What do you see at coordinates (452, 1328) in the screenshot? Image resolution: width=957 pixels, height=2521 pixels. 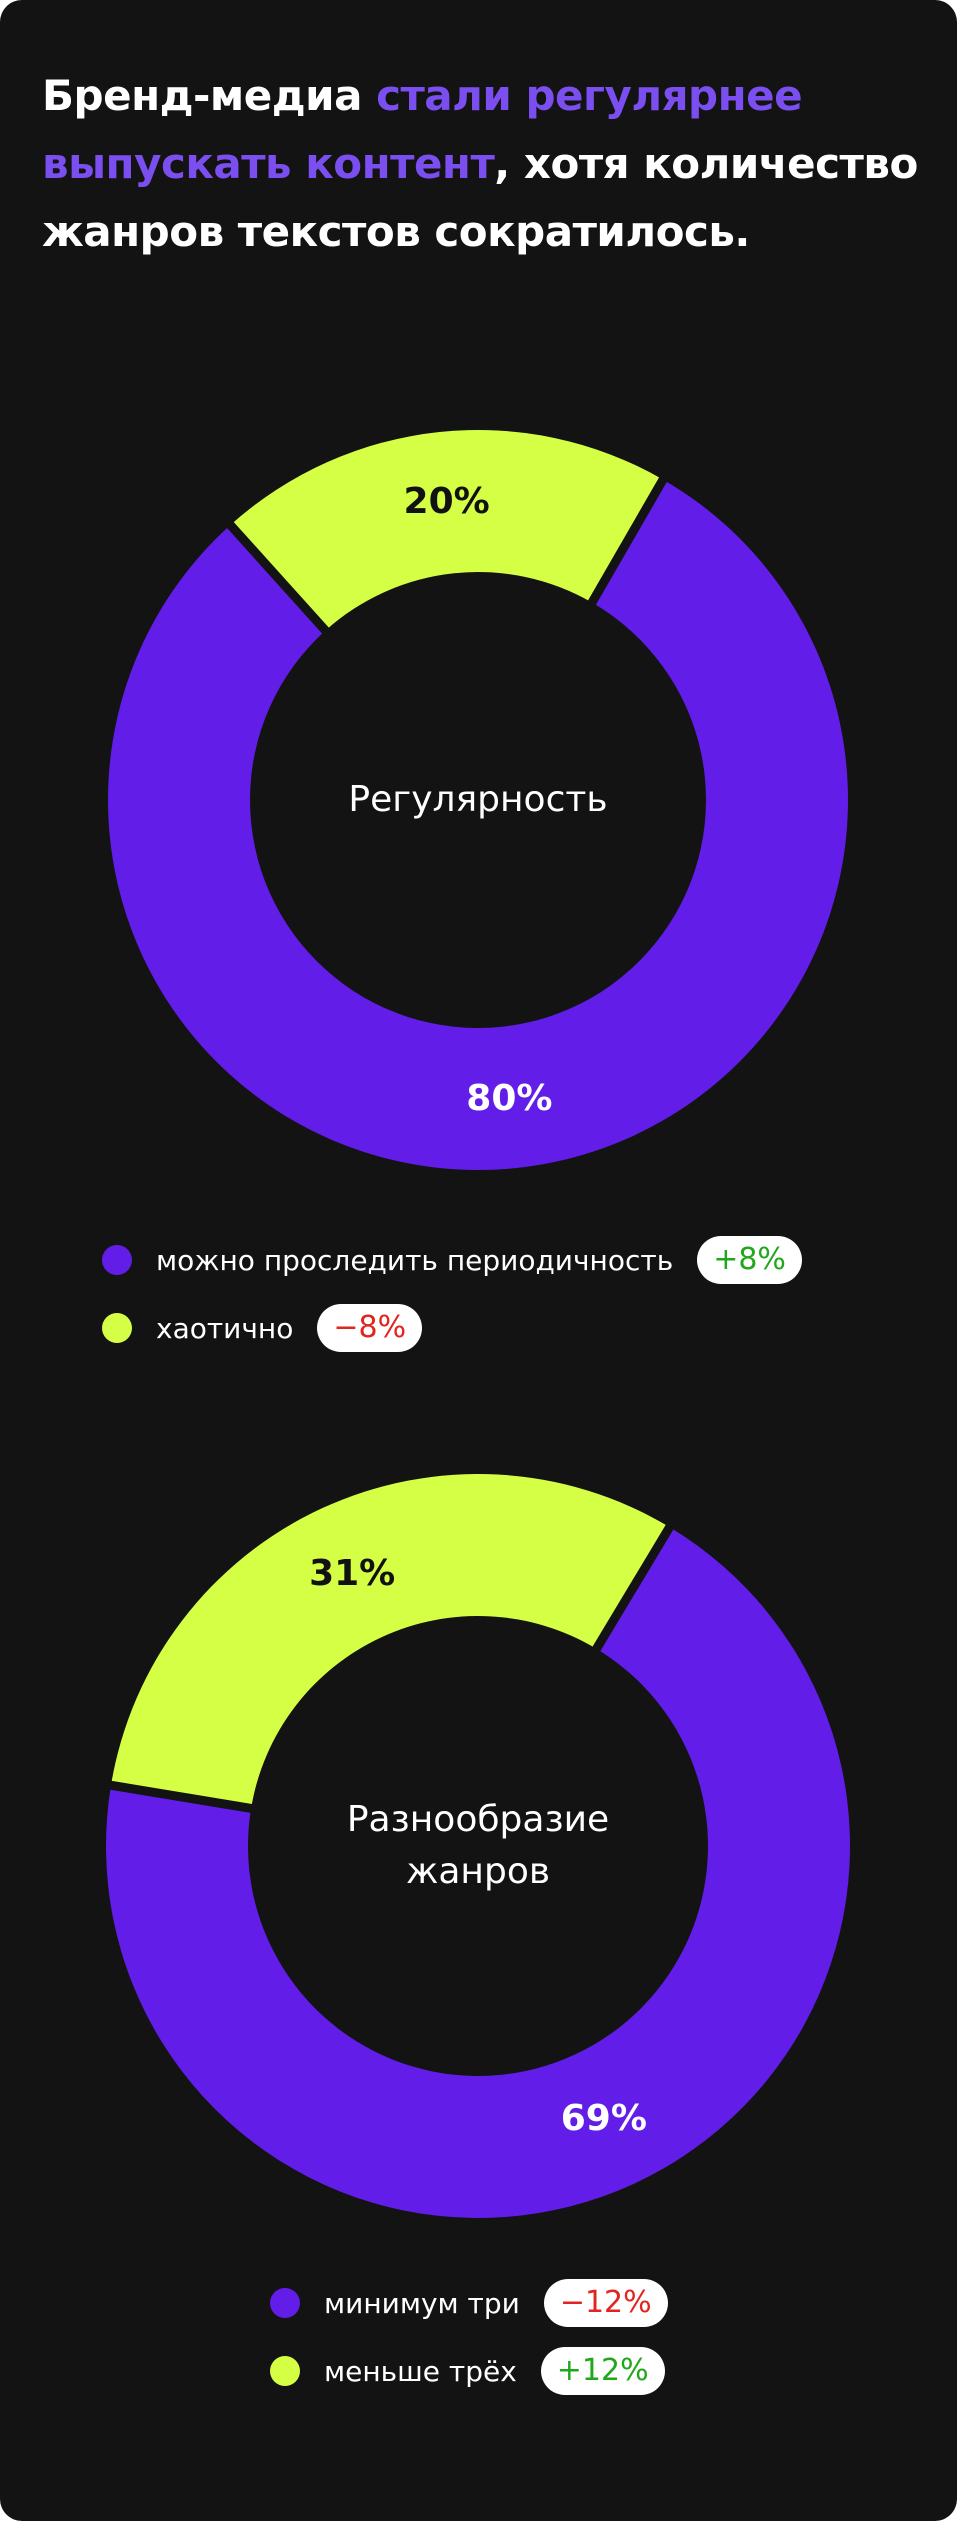 I see `legend-item-chaotic: хаотично −8%` at bounding box center [452, 1328].